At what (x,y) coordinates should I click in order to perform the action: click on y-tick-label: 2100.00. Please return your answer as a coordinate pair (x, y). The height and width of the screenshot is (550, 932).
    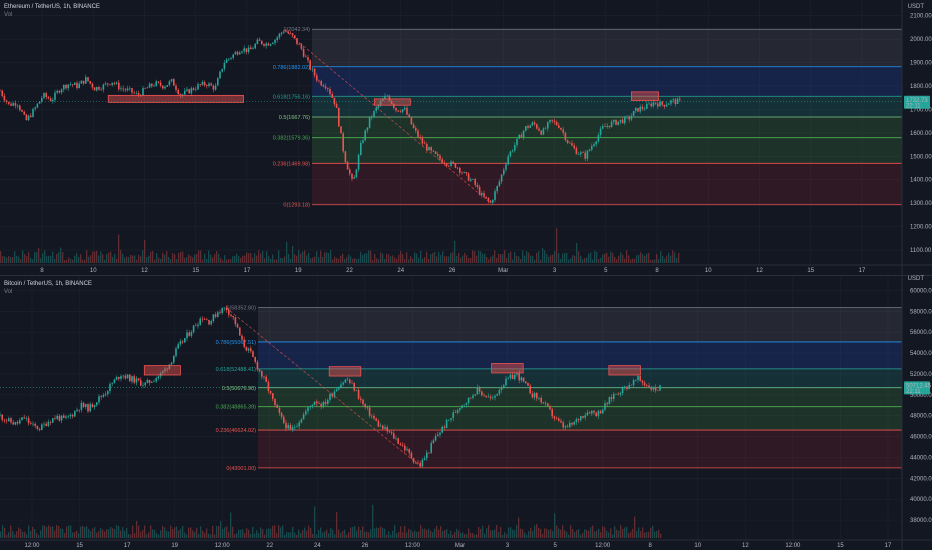
    Looking at the image, I should click on (921, 17).